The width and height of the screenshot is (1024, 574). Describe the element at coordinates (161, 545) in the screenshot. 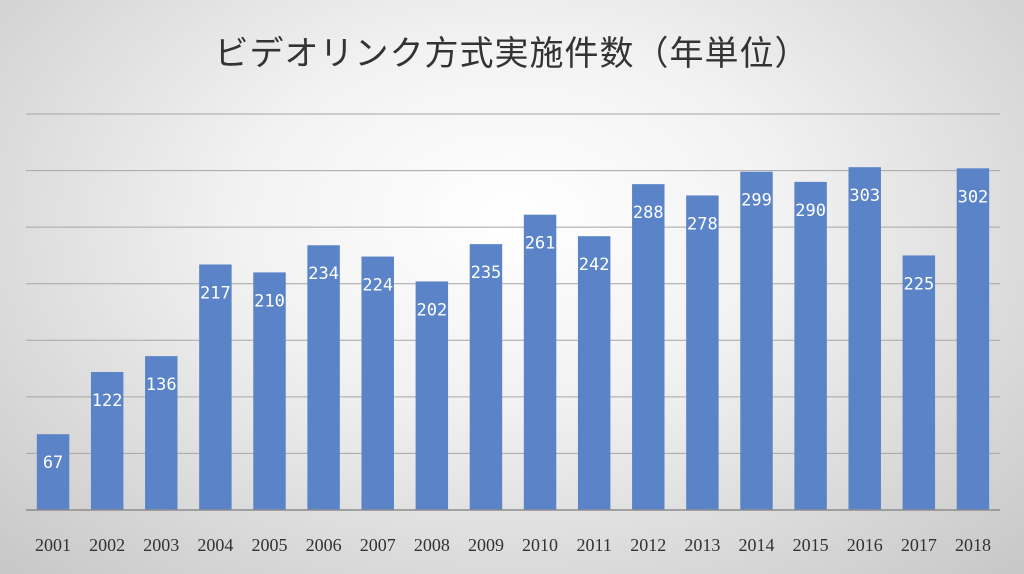

I see `x-tick-label-2003: 2003` at that location.